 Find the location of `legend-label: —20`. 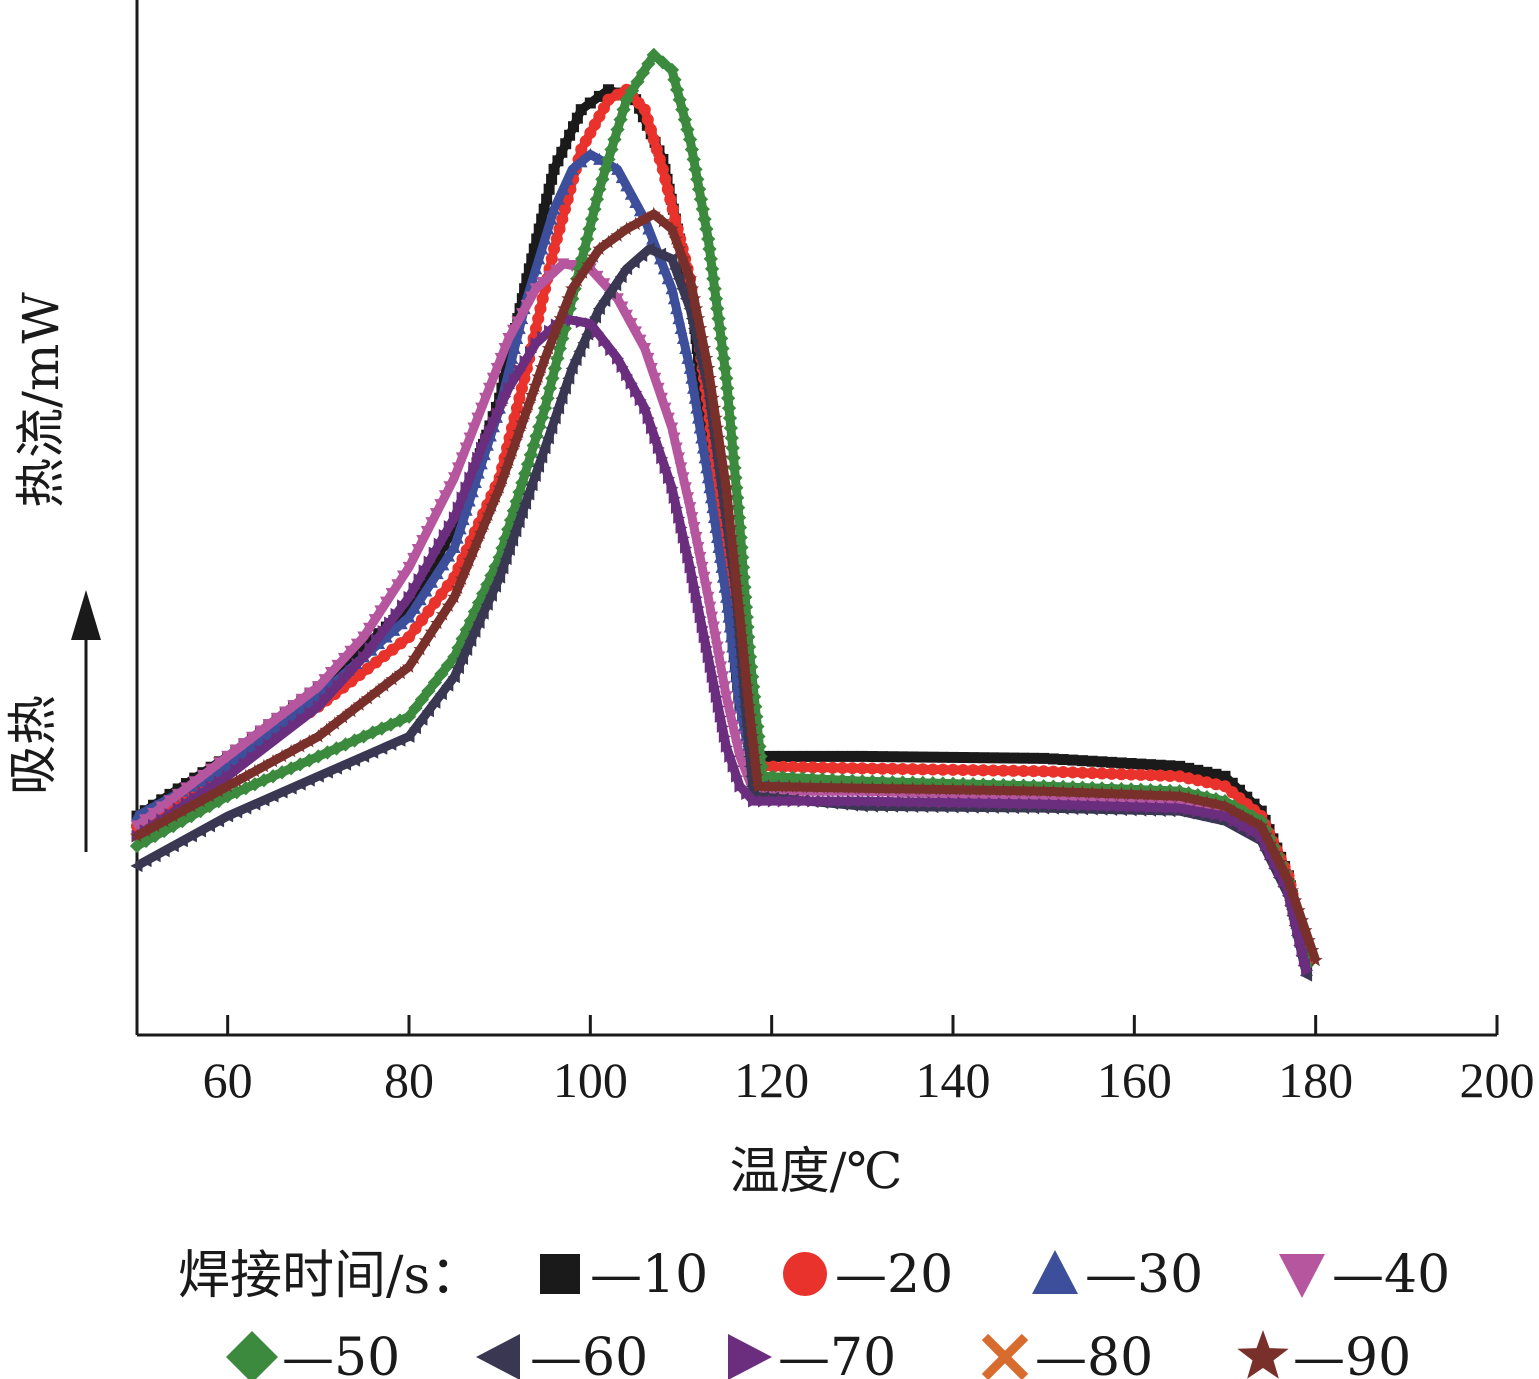

legend-label: —20 is located at coordinates (894, 1275).